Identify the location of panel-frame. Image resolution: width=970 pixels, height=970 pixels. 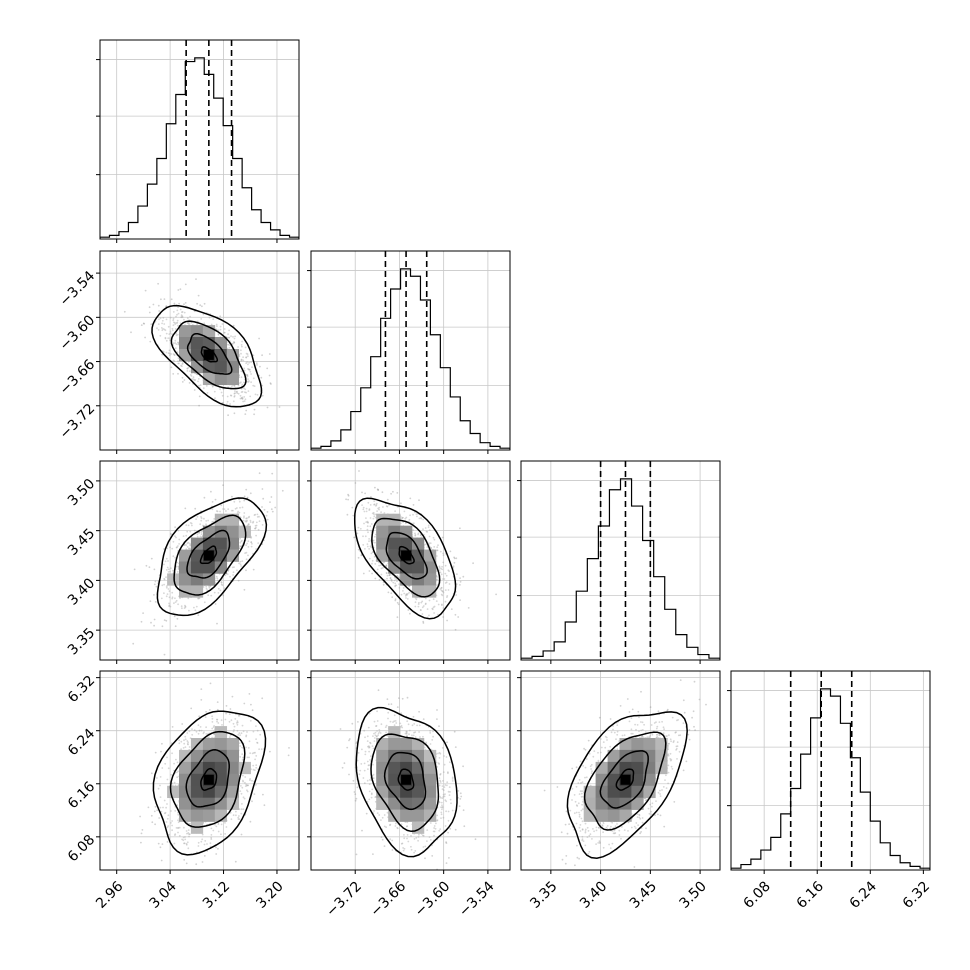
(199, 350).